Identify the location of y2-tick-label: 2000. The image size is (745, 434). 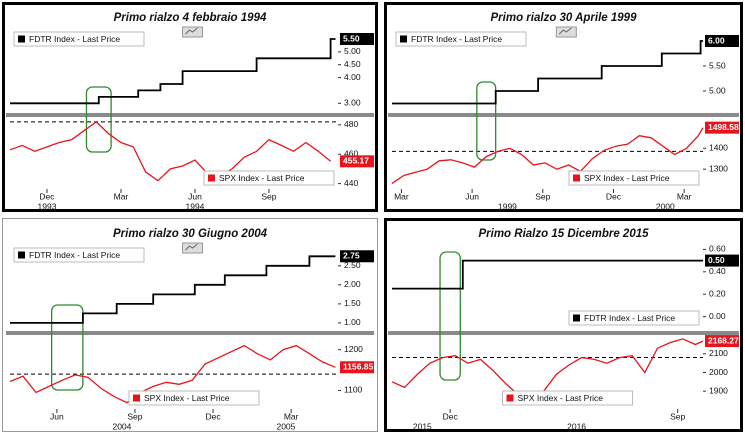
(718, 372).